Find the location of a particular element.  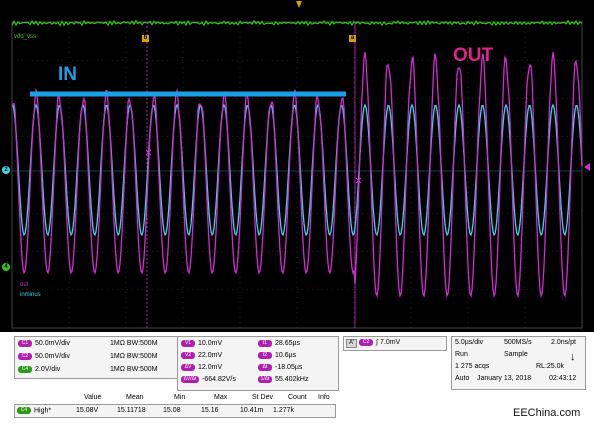

ch1-settings-row: C1 50.0mV/div is located at coordinates (44, 344).